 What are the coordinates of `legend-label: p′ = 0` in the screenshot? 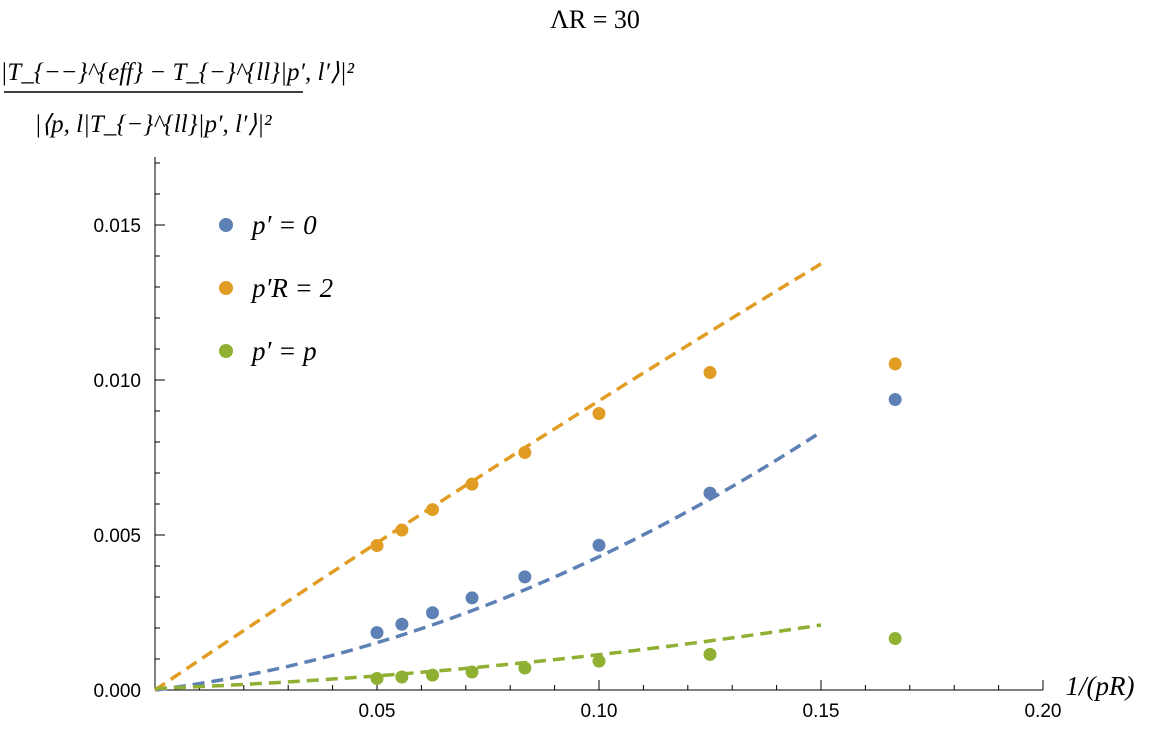 It's located at (283, 225).